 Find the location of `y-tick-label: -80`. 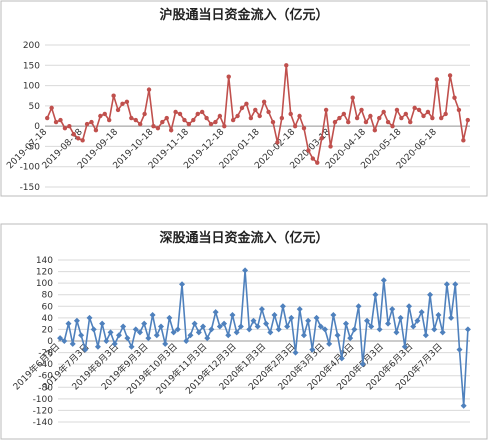

y-tick-label: -80 is located at coordinates (45, 388).